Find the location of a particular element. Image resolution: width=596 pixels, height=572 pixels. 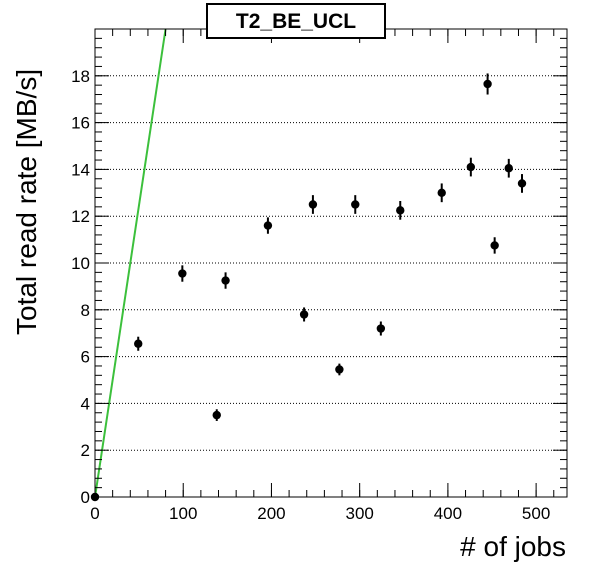

x-tick-label: 100 is located at coordinates (183, 513).